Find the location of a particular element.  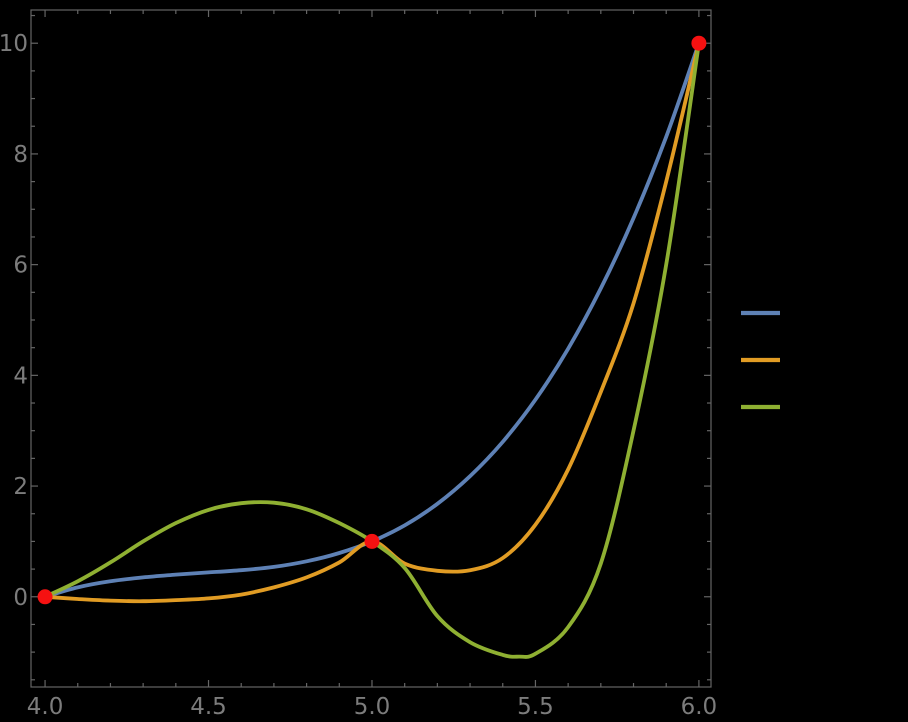

x-tick-label: 4.5 is located at coordinates (208, 707).